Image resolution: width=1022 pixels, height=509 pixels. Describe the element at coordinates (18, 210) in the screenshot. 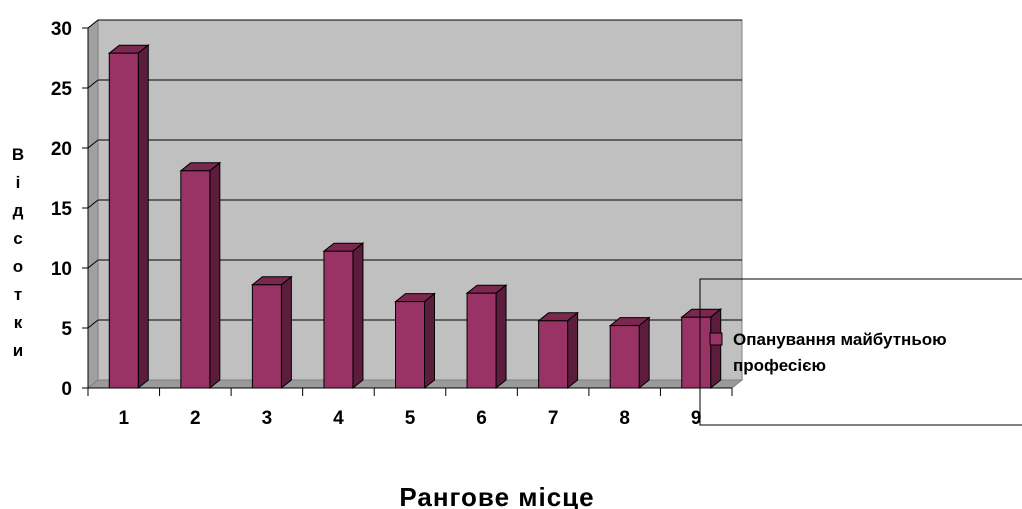

I see `y-label-letter: д` at that location.